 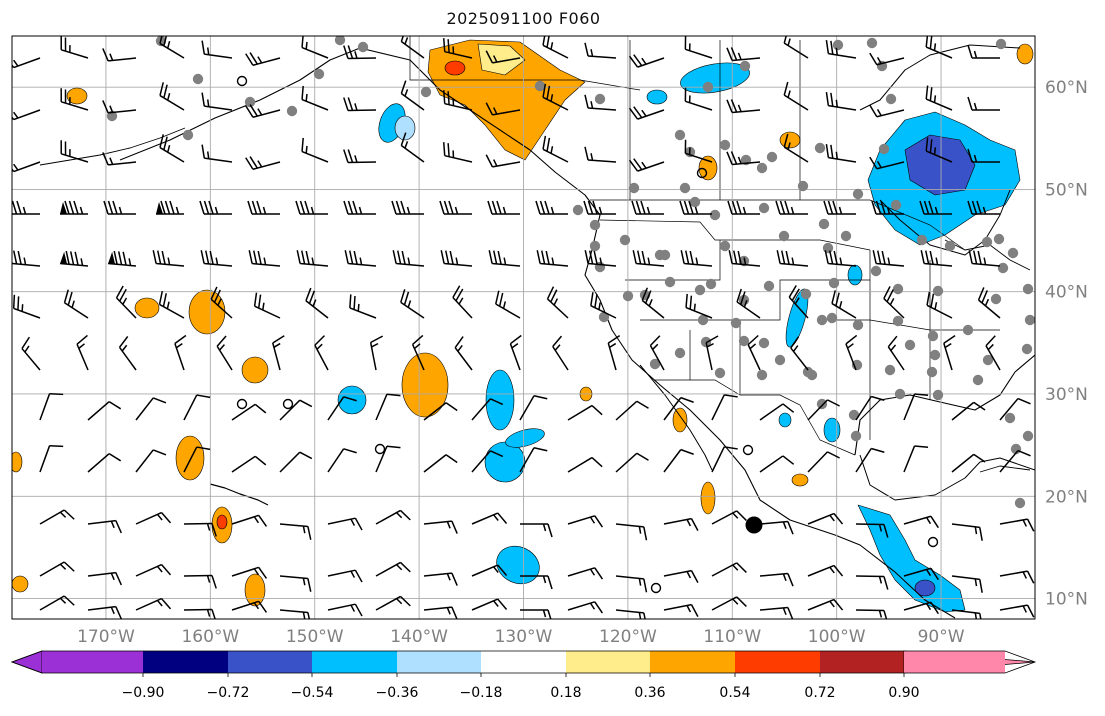 What do you see at coordinates (106, 637) in the screenshot?
I see `longitude-tick-label: 170°W` at bounding box center [106, 637].